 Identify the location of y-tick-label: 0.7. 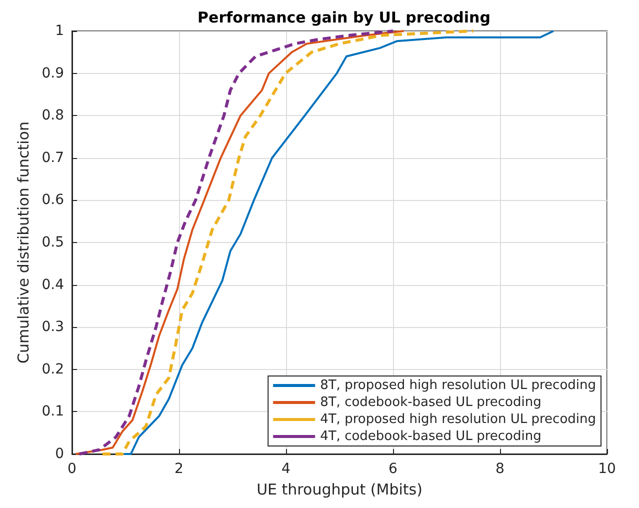
(53, 158).